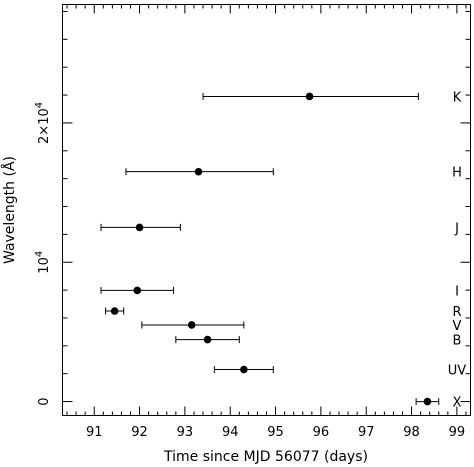 The height and width of the screenshot is (467, 474). I want to click on y-tick-label: 0, so click(44, 401).